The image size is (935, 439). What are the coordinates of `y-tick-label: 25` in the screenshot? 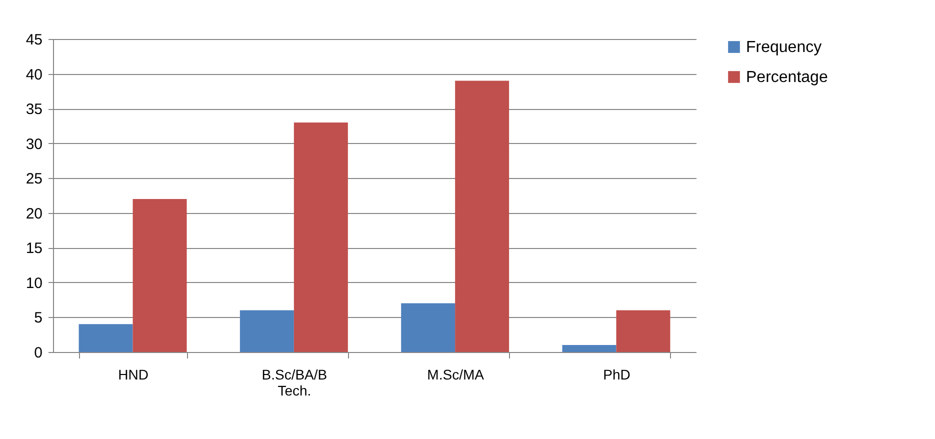 It's located at (34, 179).